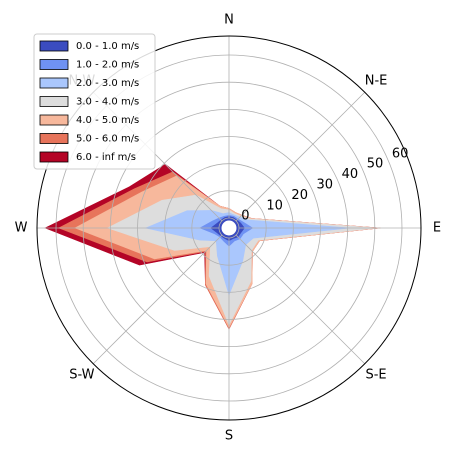 This screenshot has width=454, height=456. What do you see at coordinates (350, 174) in the screenshot?
I see `r-tick-label: 40` at bounding box center [350, 174].